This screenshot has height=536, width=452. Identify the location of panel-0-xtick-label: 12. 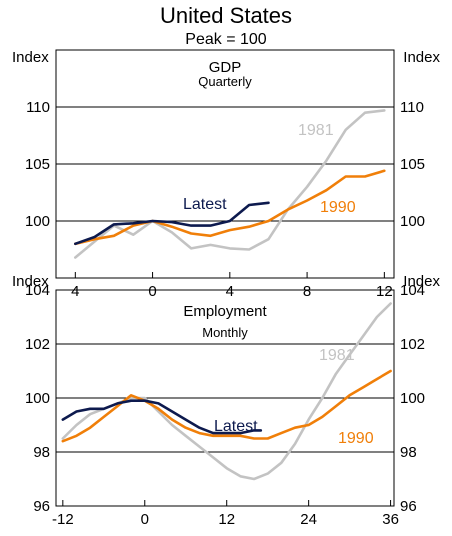
(384, 291).